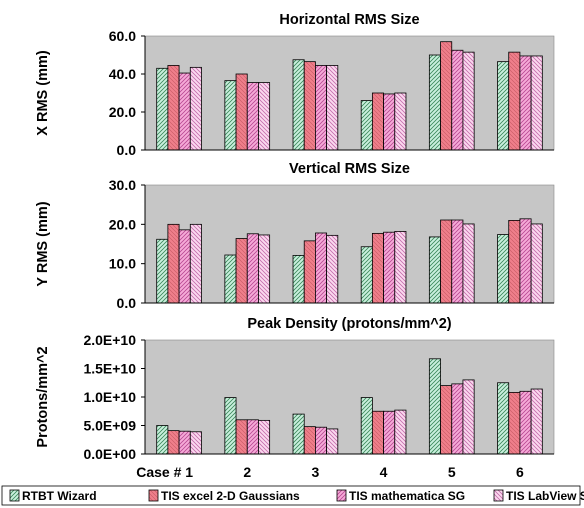 The height and width of the screenshot is (508, 584). Describe the element at coordinates (109, 426) in the screenshot. I see `y-tick-label: 5.0E+09` at that location.